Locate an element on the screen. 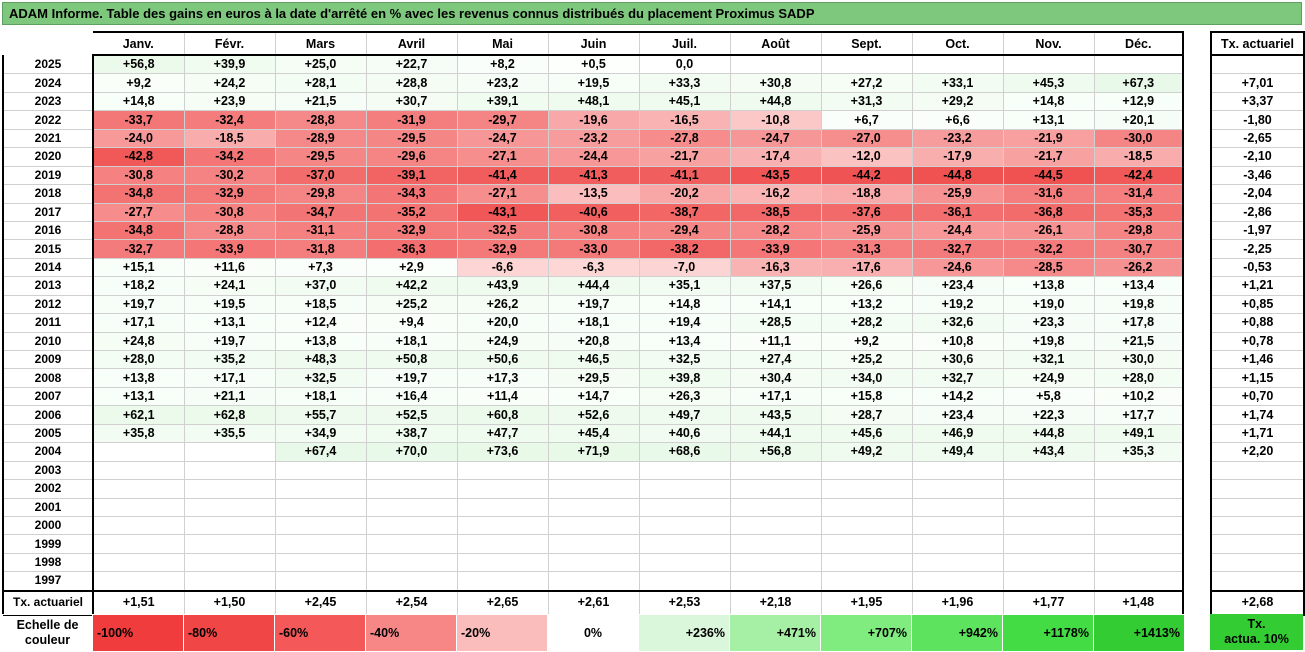 The width and height of the screenshot is (1305, 652). gain-cell: -16,3 is located at coordinates (776, 268).